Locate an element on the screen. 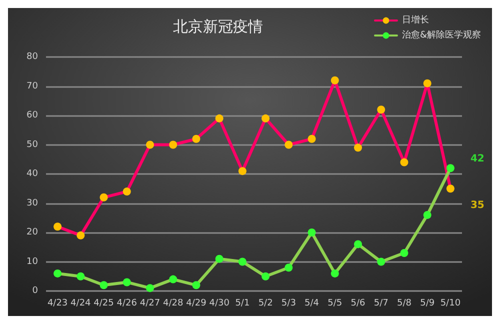  x-tick-label: 5/5 is located at coordinates (335, 303).